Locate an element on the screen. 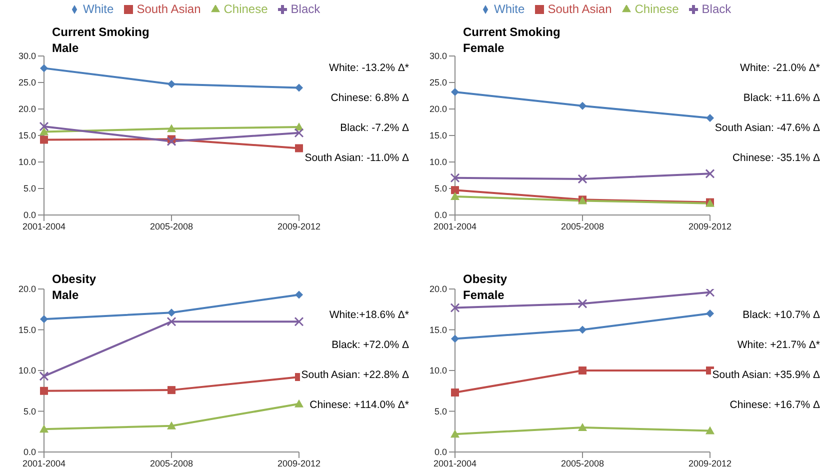 This screenshot has height=474, width=823. text: Black: -7.2% Δ is located at coordinates (374, 128).